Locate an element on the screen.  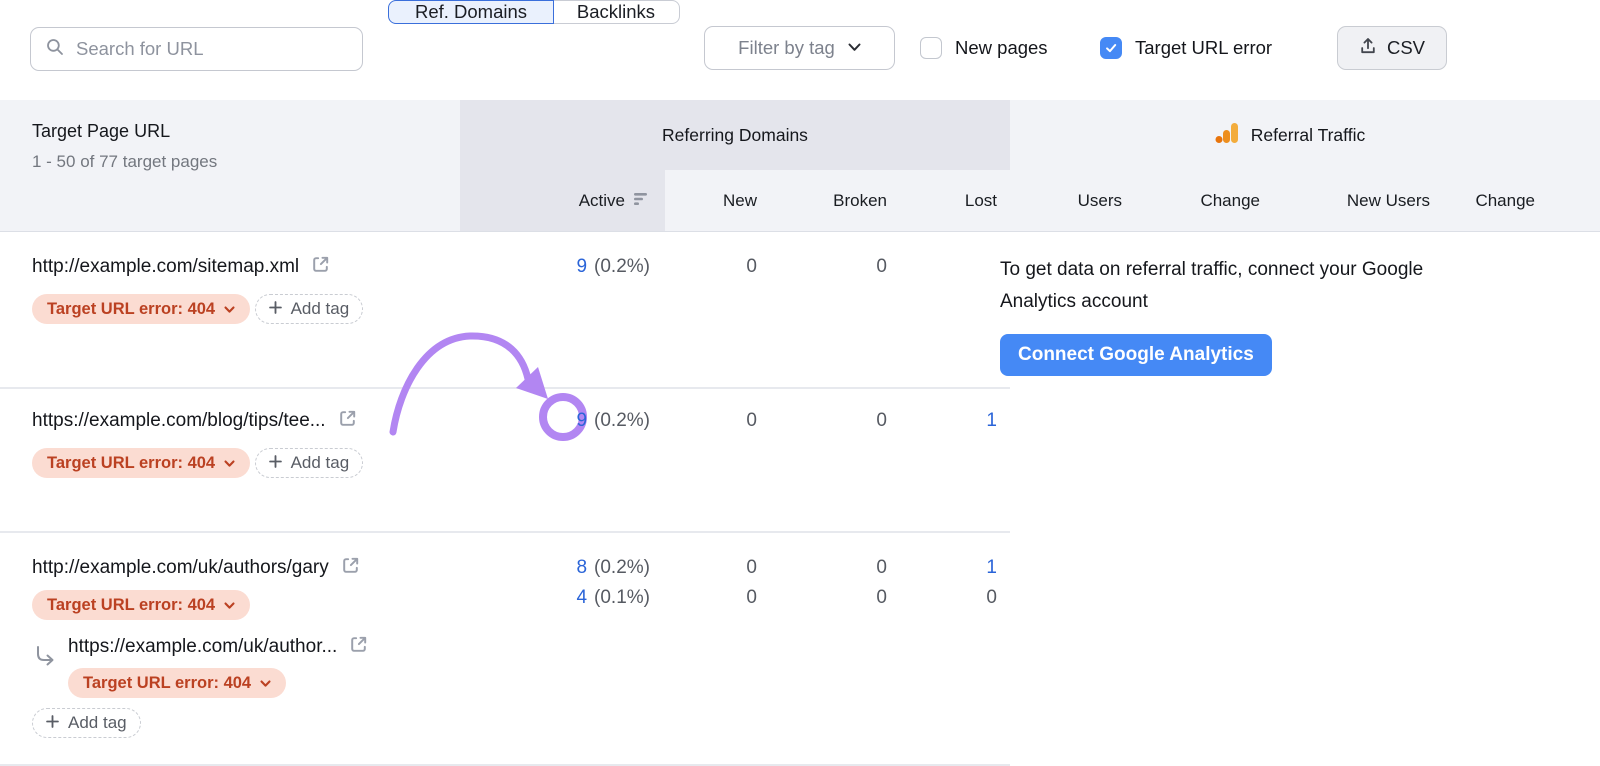
redirect-arrow-icon is located at coordinates (45, 659).